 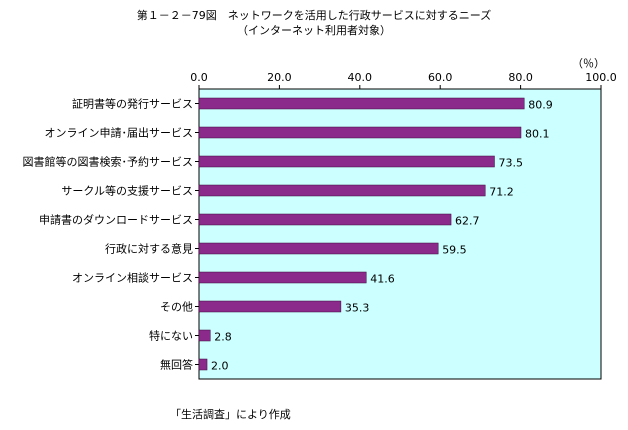 What do you see at coordinates (403, 80) in the screenshot?
I see `x-axis-ticks: 0.0 20.0 40.0 60.0 80.0 100.0` at bounding box center [403, 80].